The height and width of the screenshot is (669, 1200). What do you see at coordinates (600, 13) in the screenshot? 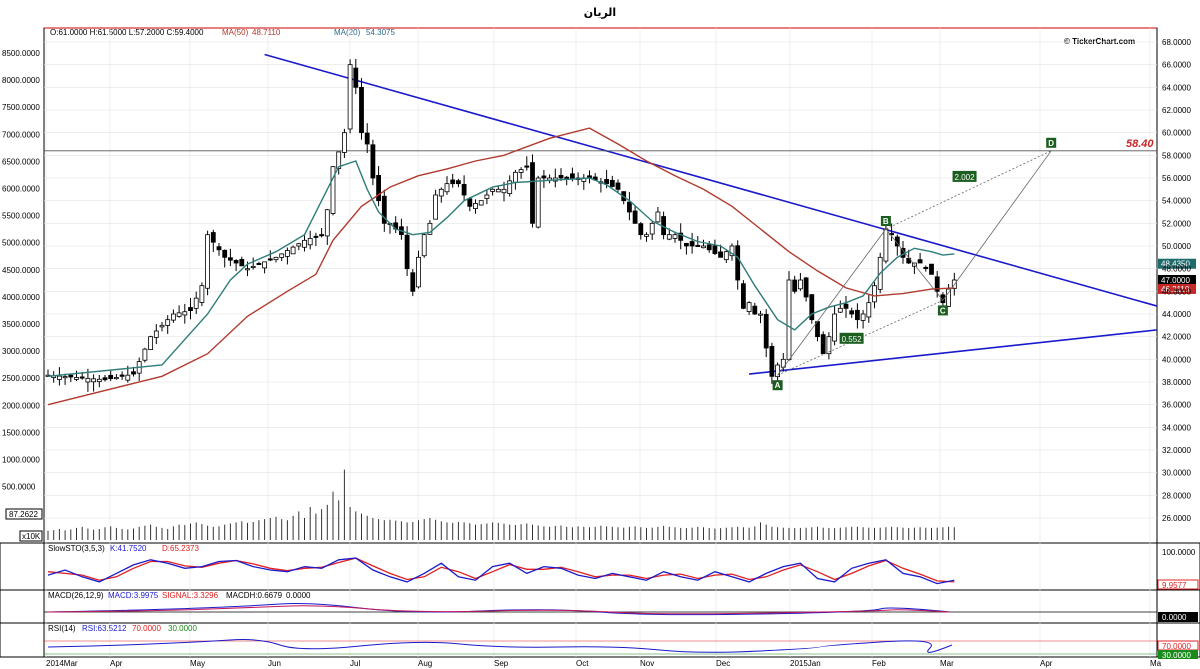
I see `chart-title: الريان` at bounding box center [600, 13].